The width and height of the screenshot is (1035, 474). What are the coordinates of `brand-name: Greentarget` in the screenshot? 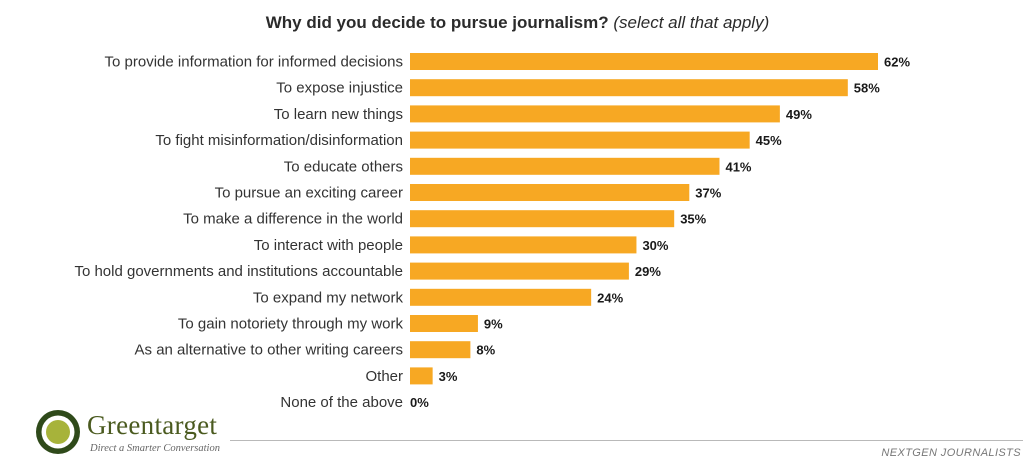 It's located at (152, 425).